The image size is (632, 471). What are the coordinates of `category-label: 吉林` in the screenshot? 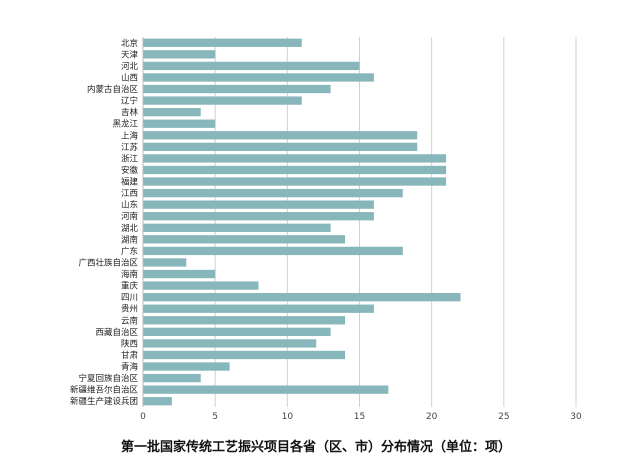 It's located at (130, 112).